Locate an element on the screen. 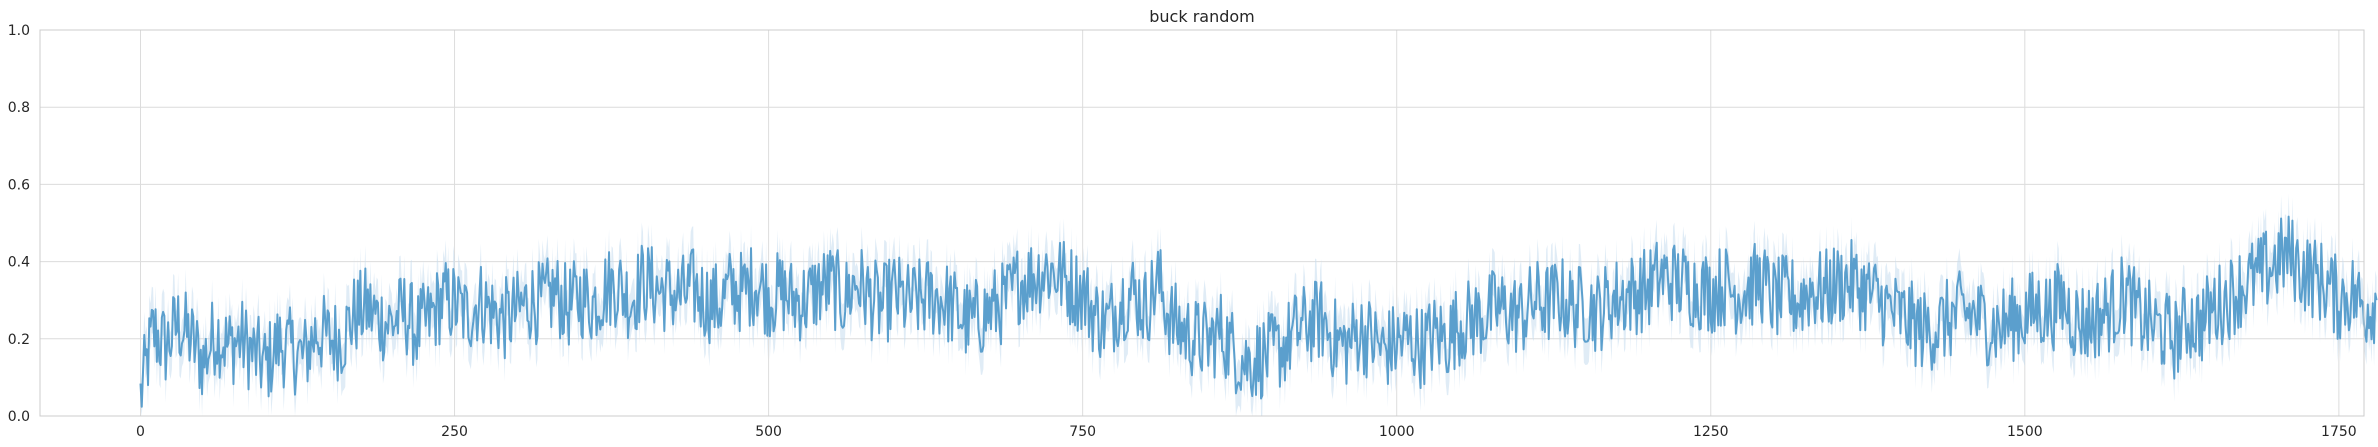  x-tick-label: 1500 is located at coordinates (2025, 432).